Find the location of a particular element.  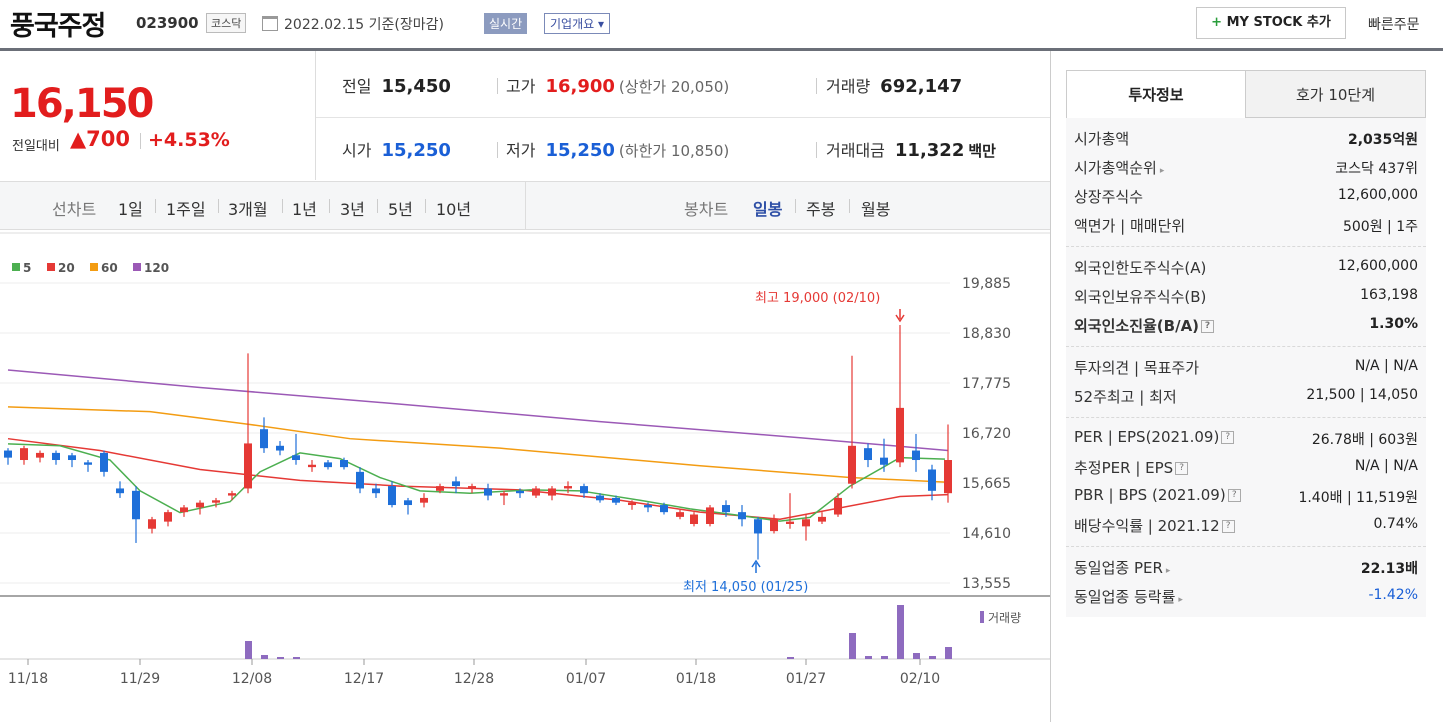

x-tick-label: 11/29 is located at coordinates (140, 679).